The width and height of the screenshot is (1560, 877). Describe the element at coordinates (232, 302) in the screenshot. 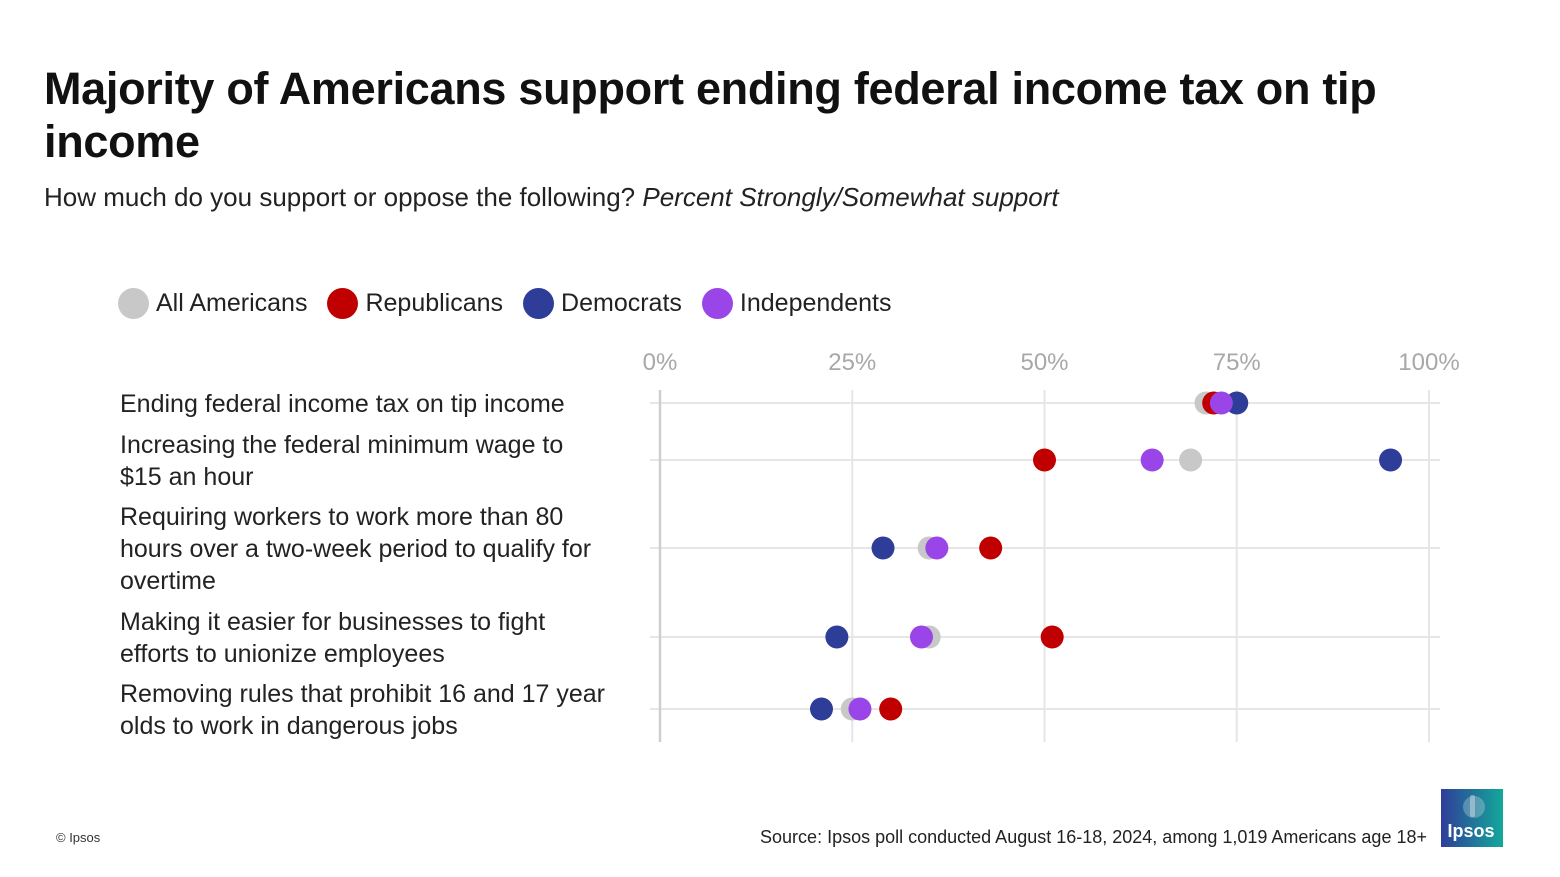

I see `legend-label: All Americans` at that location.